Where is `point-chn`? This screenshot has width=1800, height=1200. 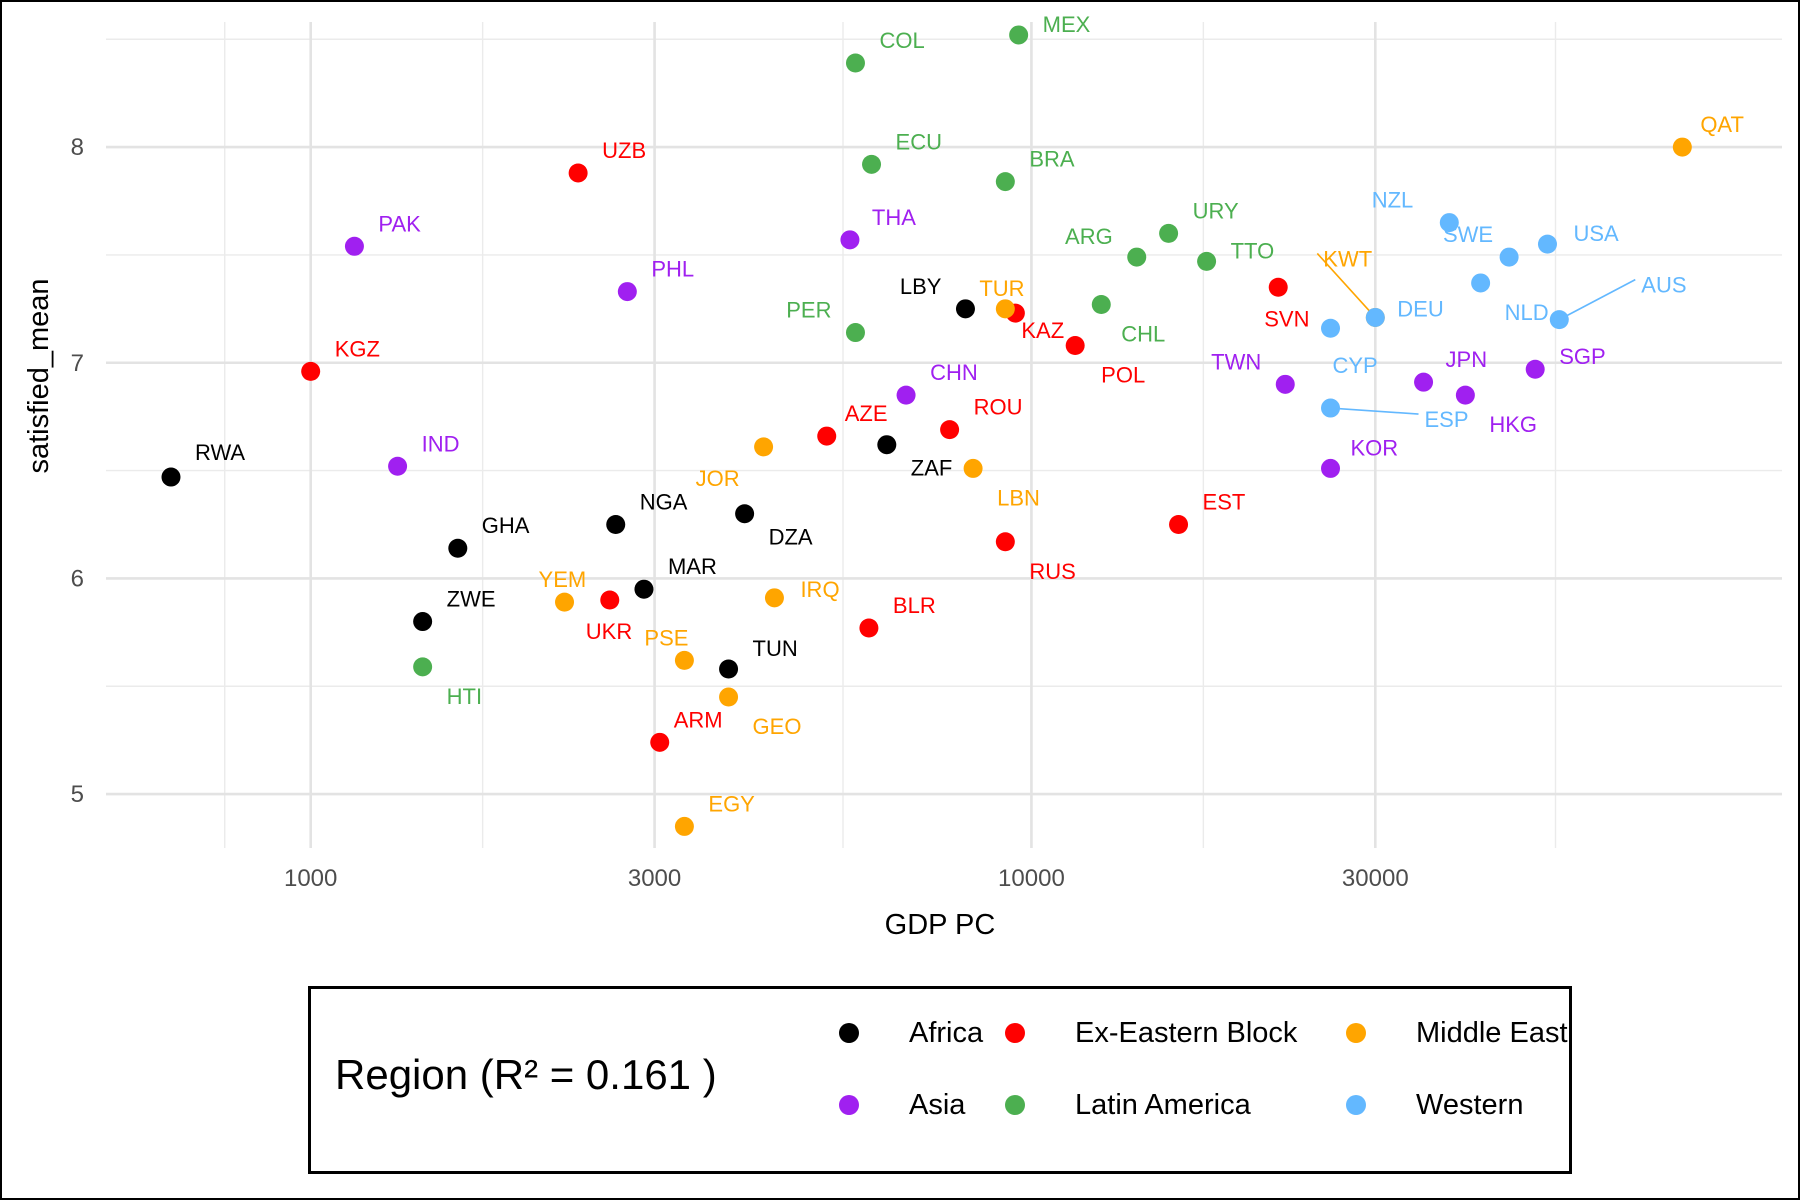 point-chn is located at coordinates (906, 395).